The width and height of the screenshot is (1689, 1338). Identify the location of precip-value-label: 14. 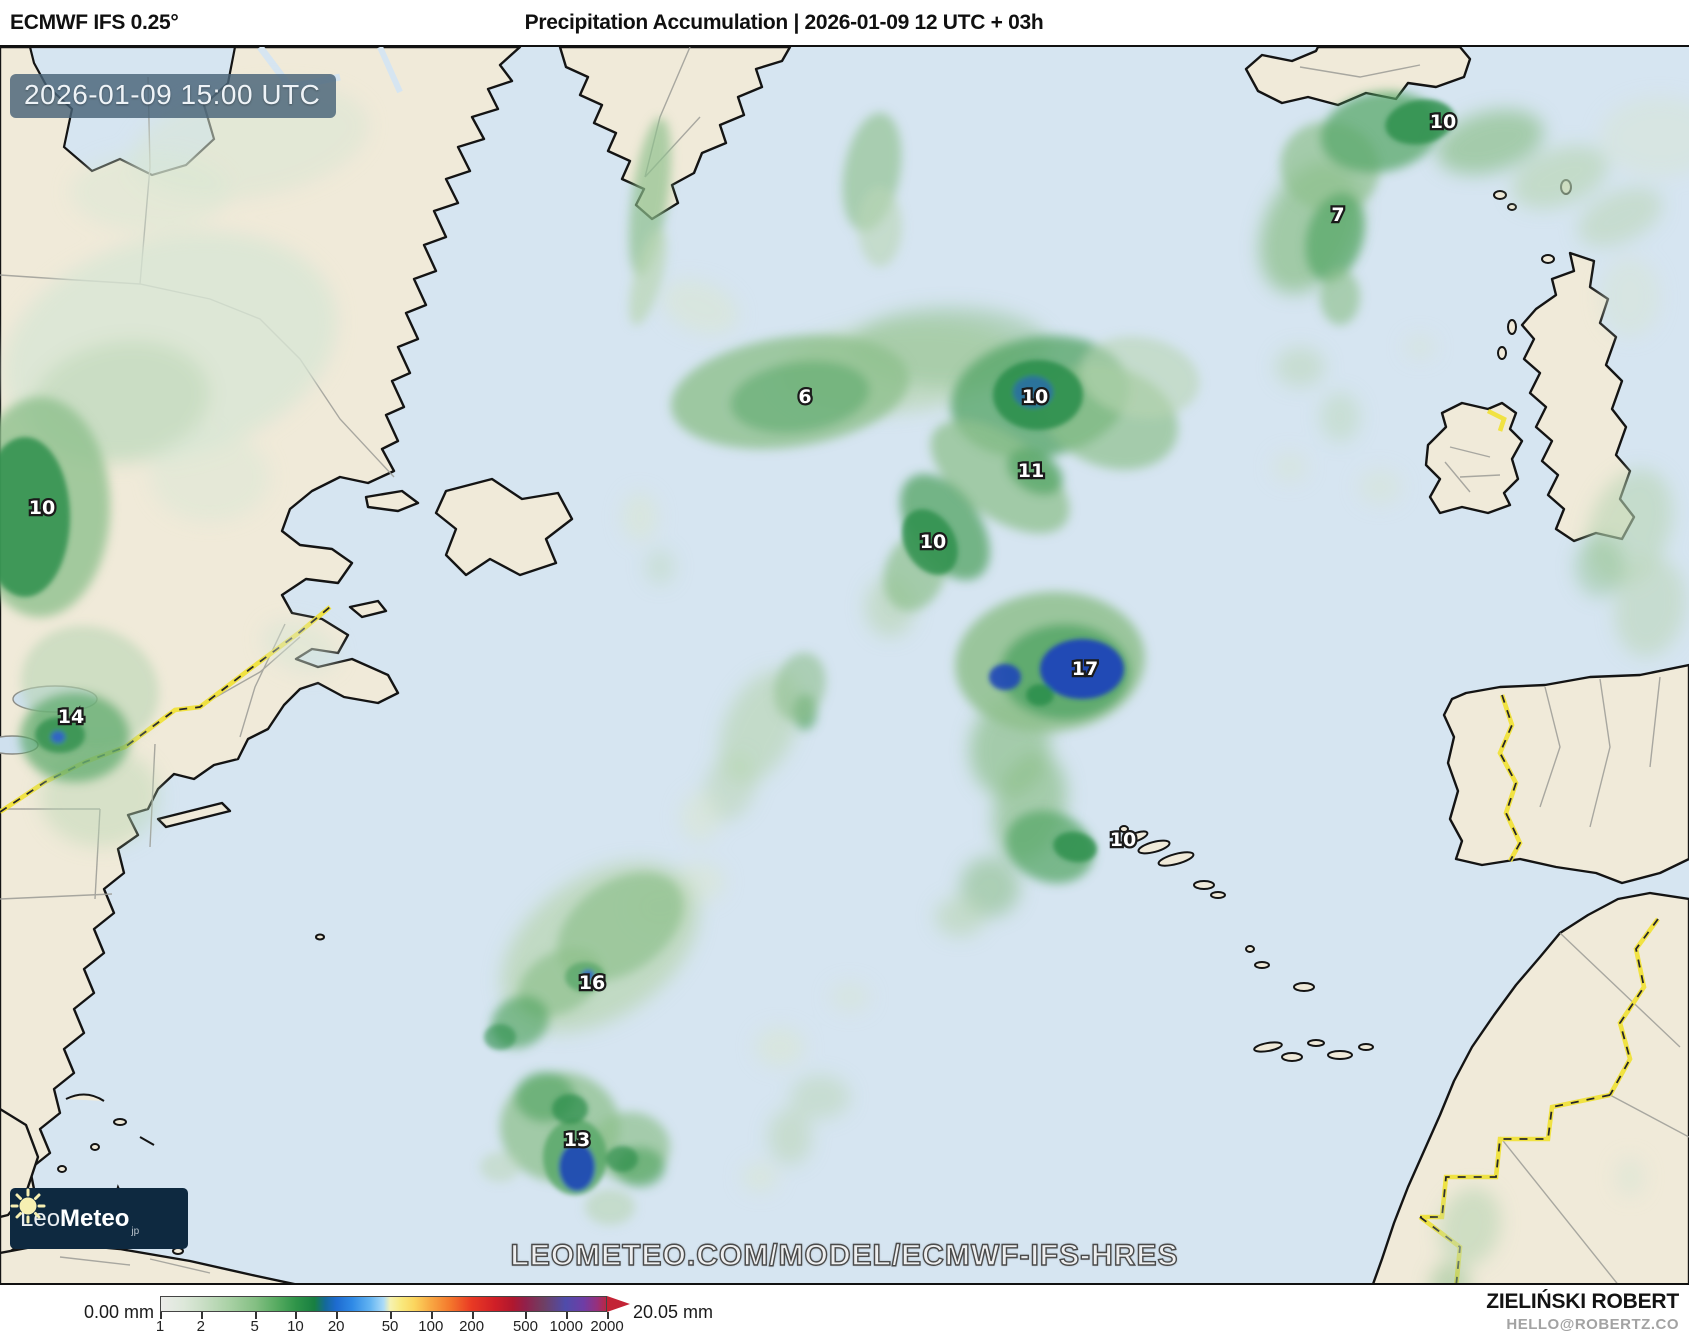
(71, 717).